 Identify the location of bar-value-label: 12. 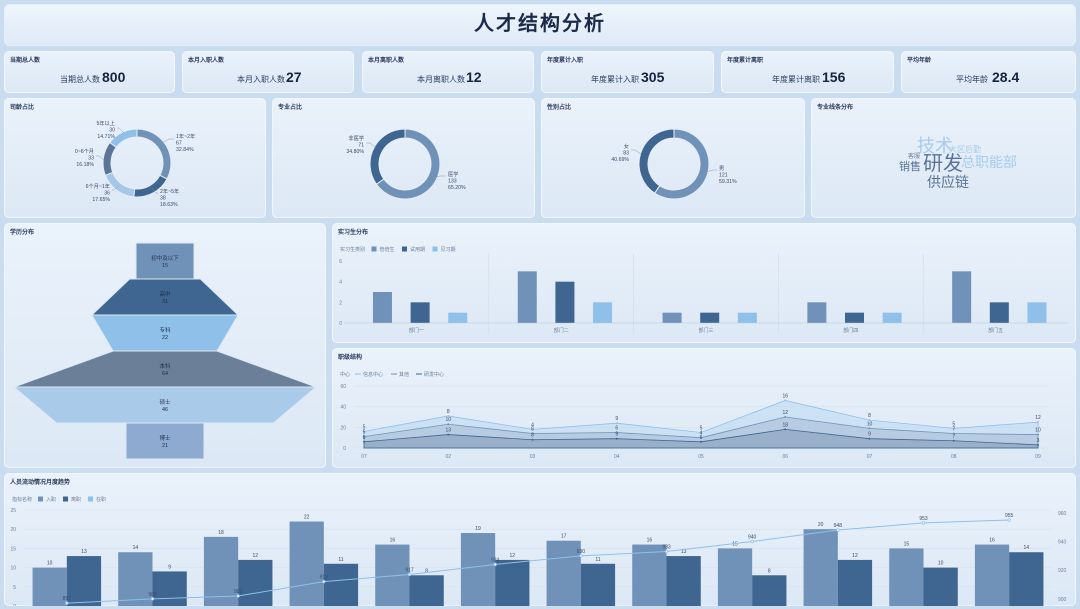
(256, 556).